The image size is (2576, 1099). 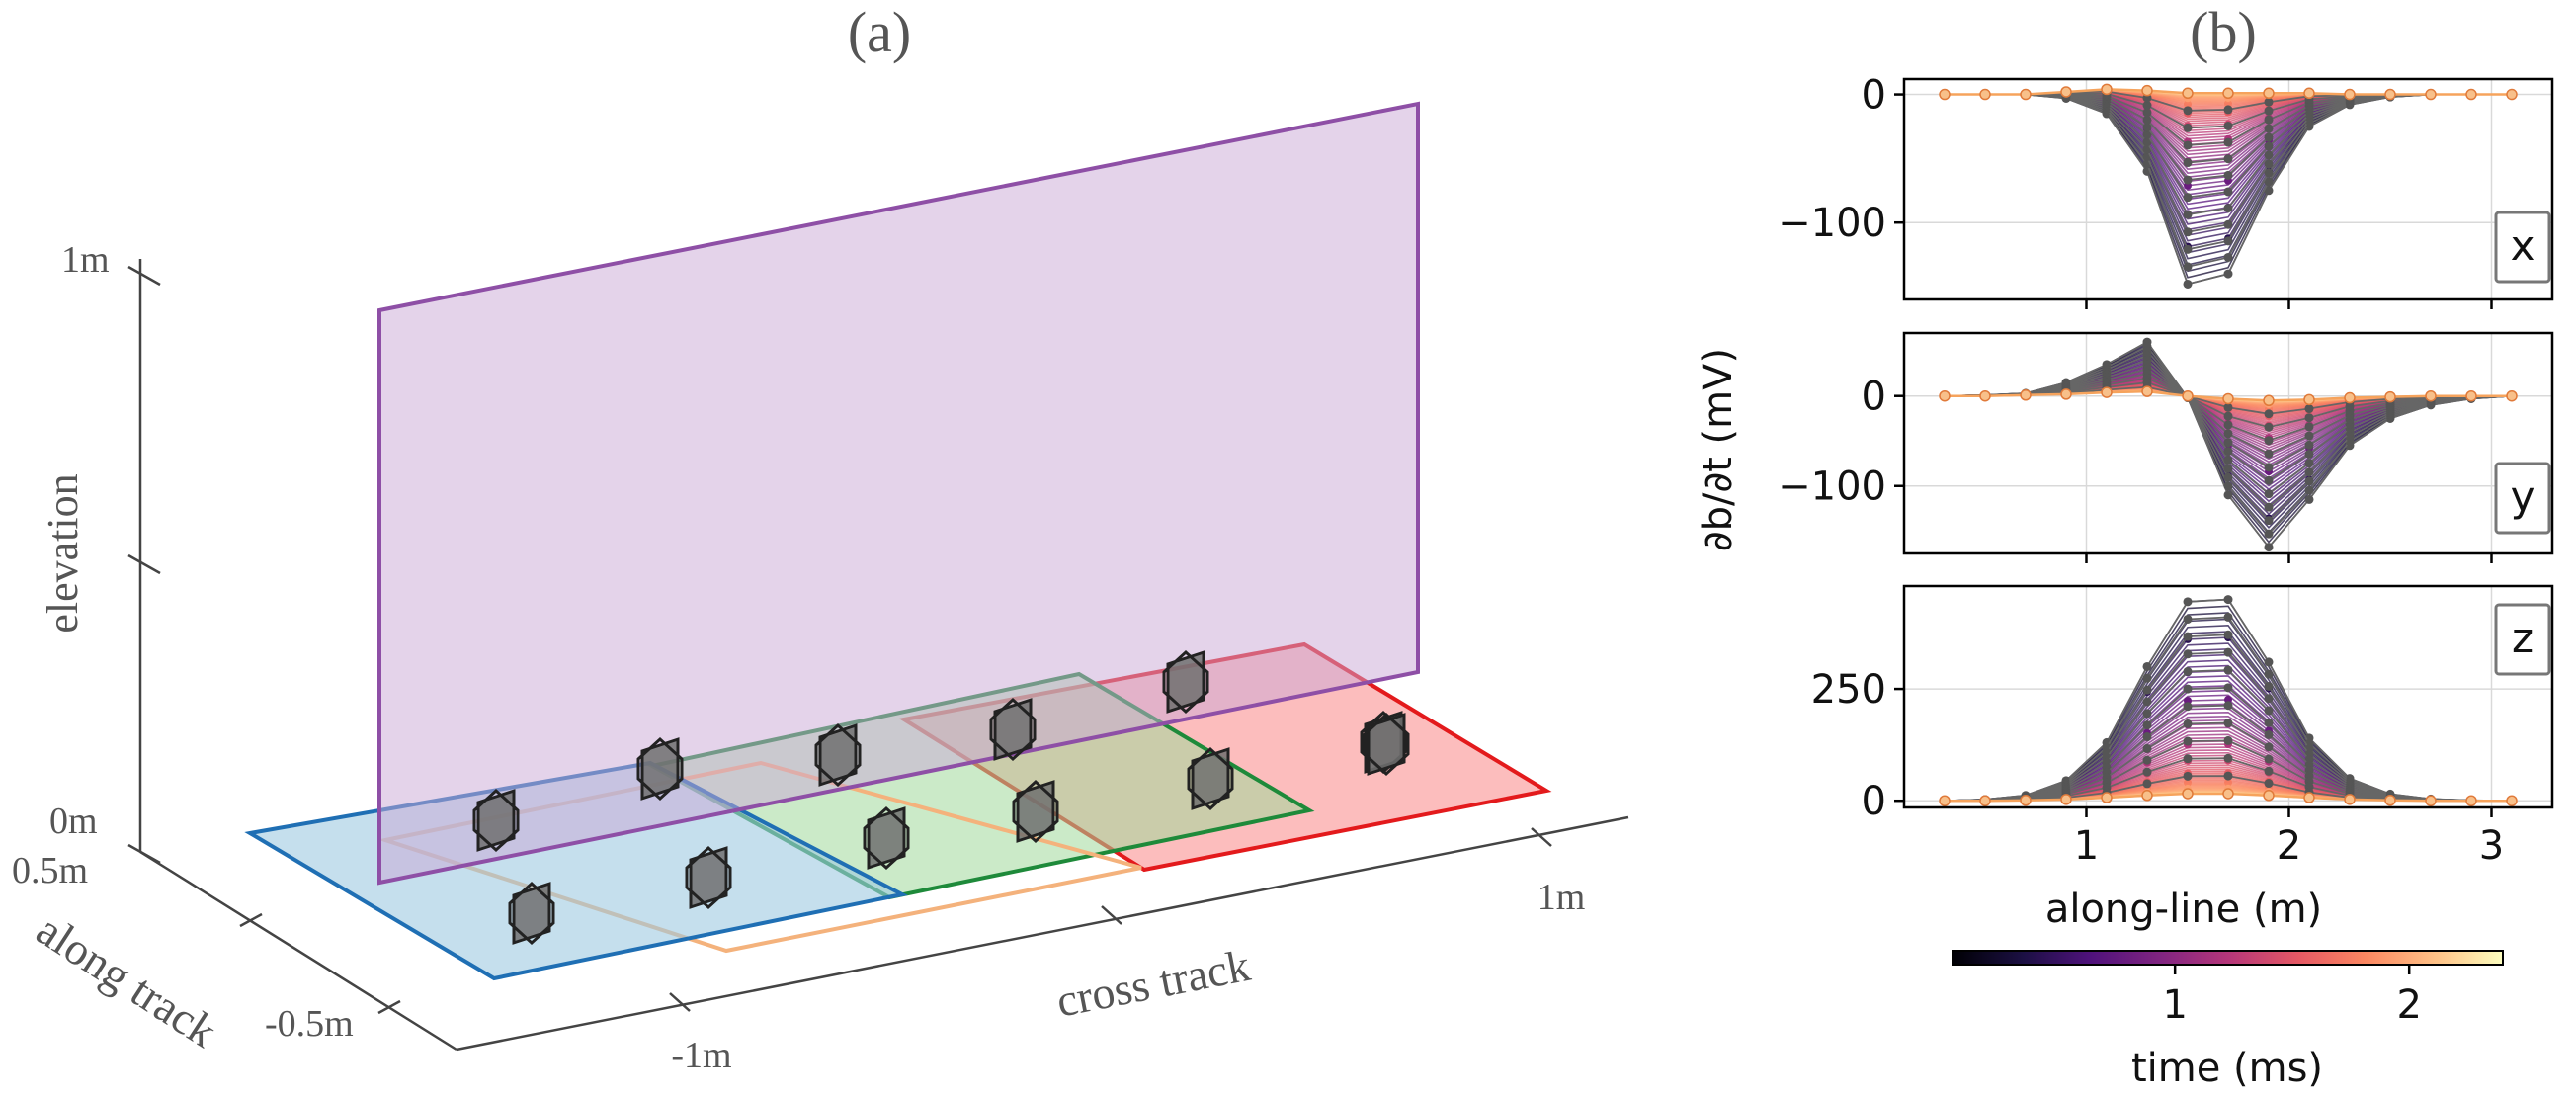 What do you see at coordinates (63, 553) in the screenshot?
I see `elevation-axis-label: elevation` at bounding box center [63, 553].